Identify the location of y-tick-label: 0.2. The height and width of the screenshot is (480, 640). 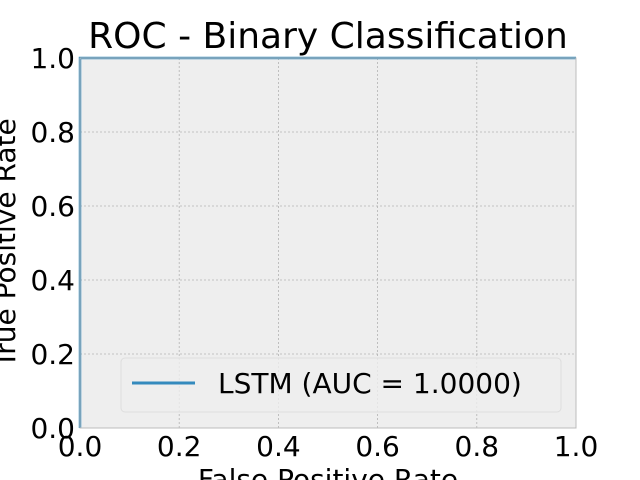
(52, 354).